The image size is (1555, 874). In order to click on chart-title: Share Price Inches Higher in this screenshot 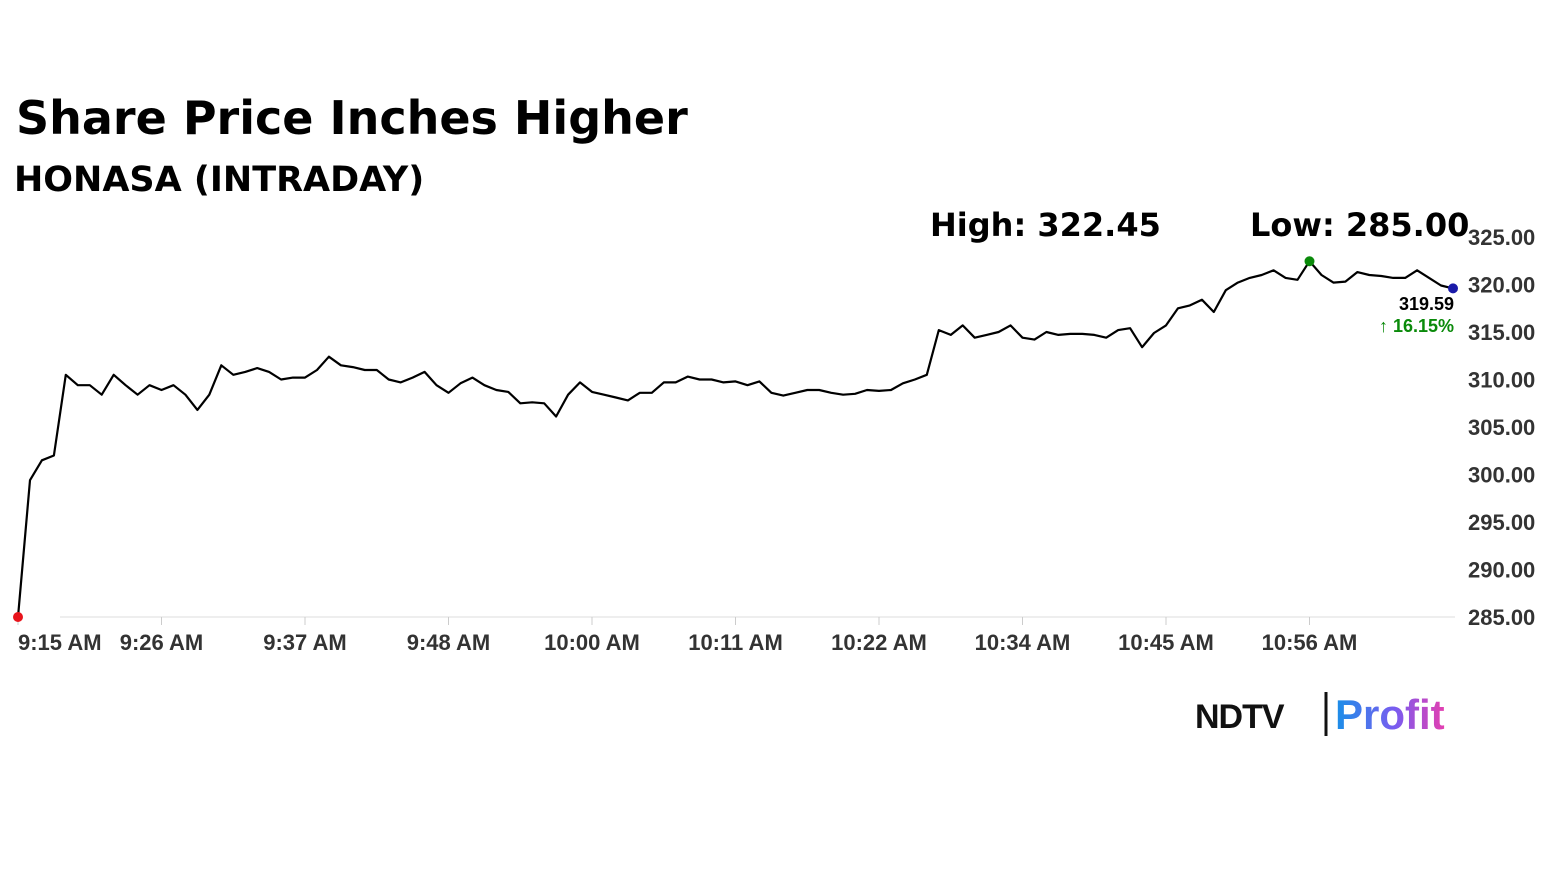, I will do `click(352, 118)`.